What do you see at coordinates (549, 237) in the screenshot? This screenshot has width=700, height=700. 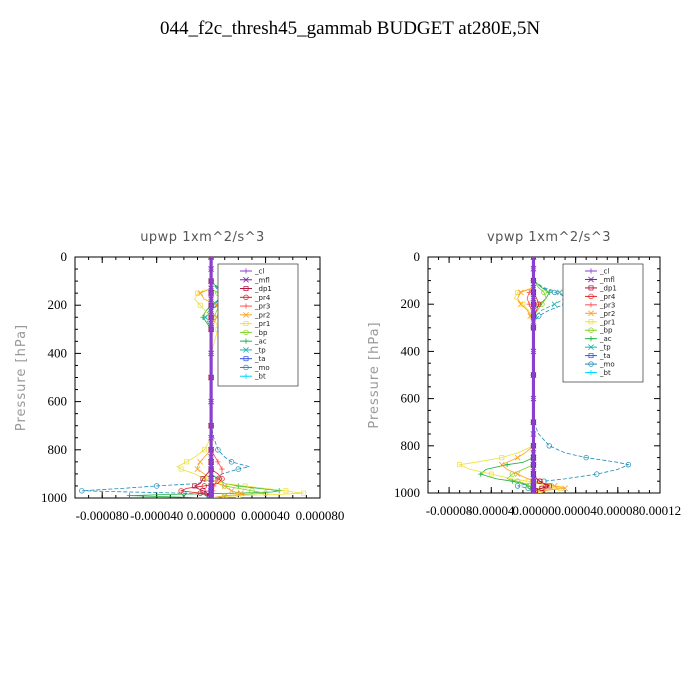 I see `panel-title: vpwp 1xm^2/s^3` at bounding box center [549, 237].